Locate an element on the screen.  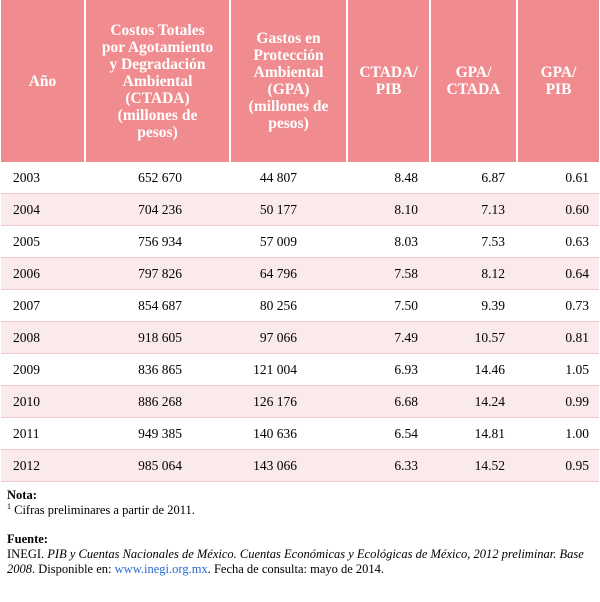
cell-year: 2010 is located at coordinates (43, 401).